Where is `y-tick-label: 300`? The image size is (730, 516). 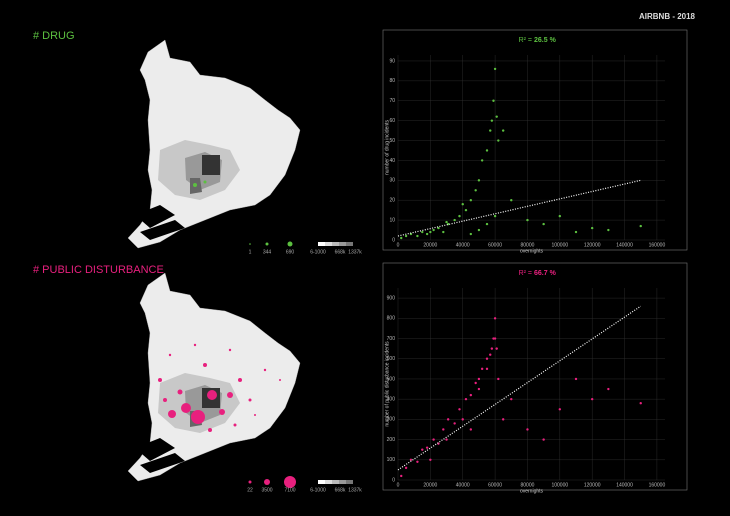
y-tick-label: 300 is located at coordinates (391, 420).